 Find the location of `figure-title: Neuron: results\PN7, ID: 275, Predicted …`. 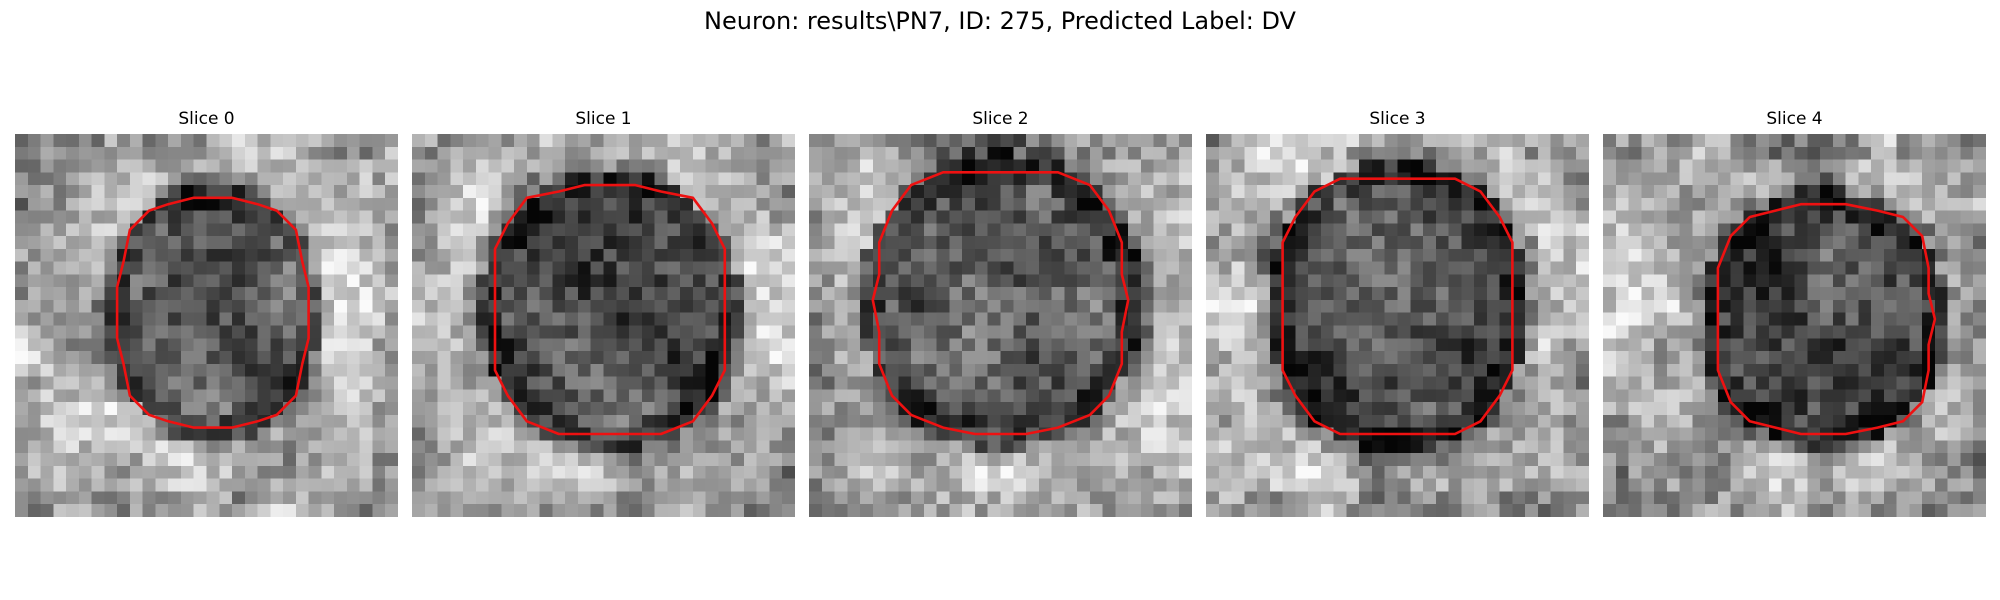

figure-title: Neuron: results\PN7, ID: 275, Predicted … is located at coordinates (1000, 21).